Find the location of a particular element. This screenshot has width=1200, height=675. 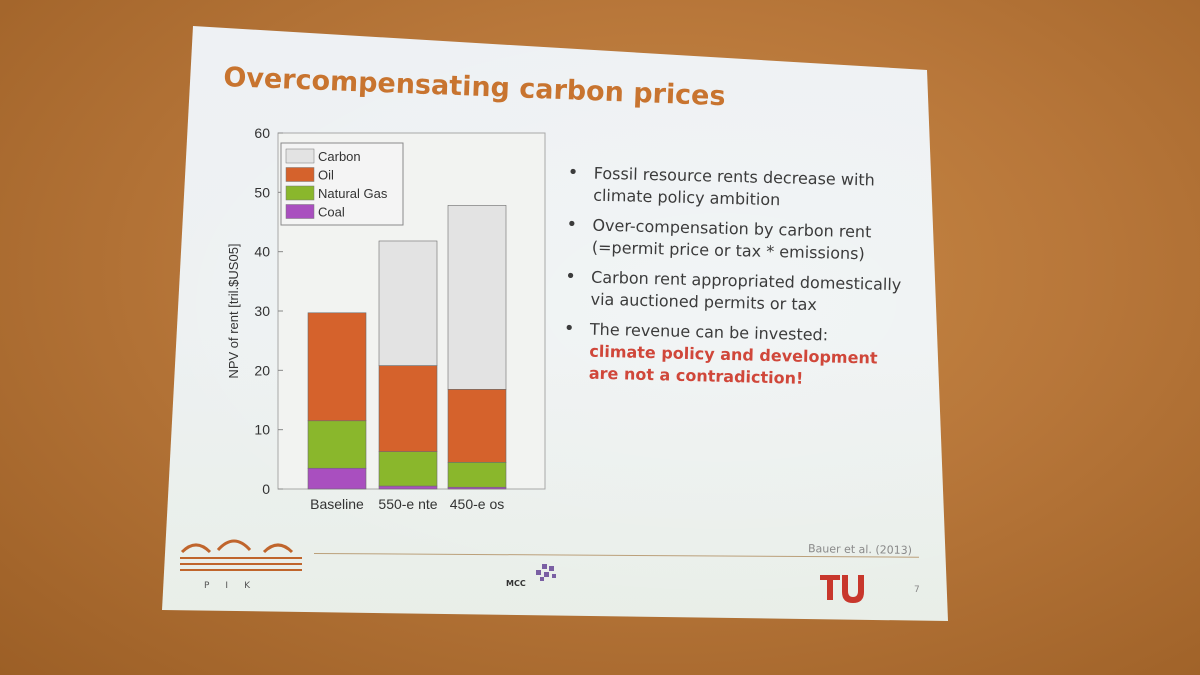

legend-label: Natural Gas is located at coordinates (353, 193).